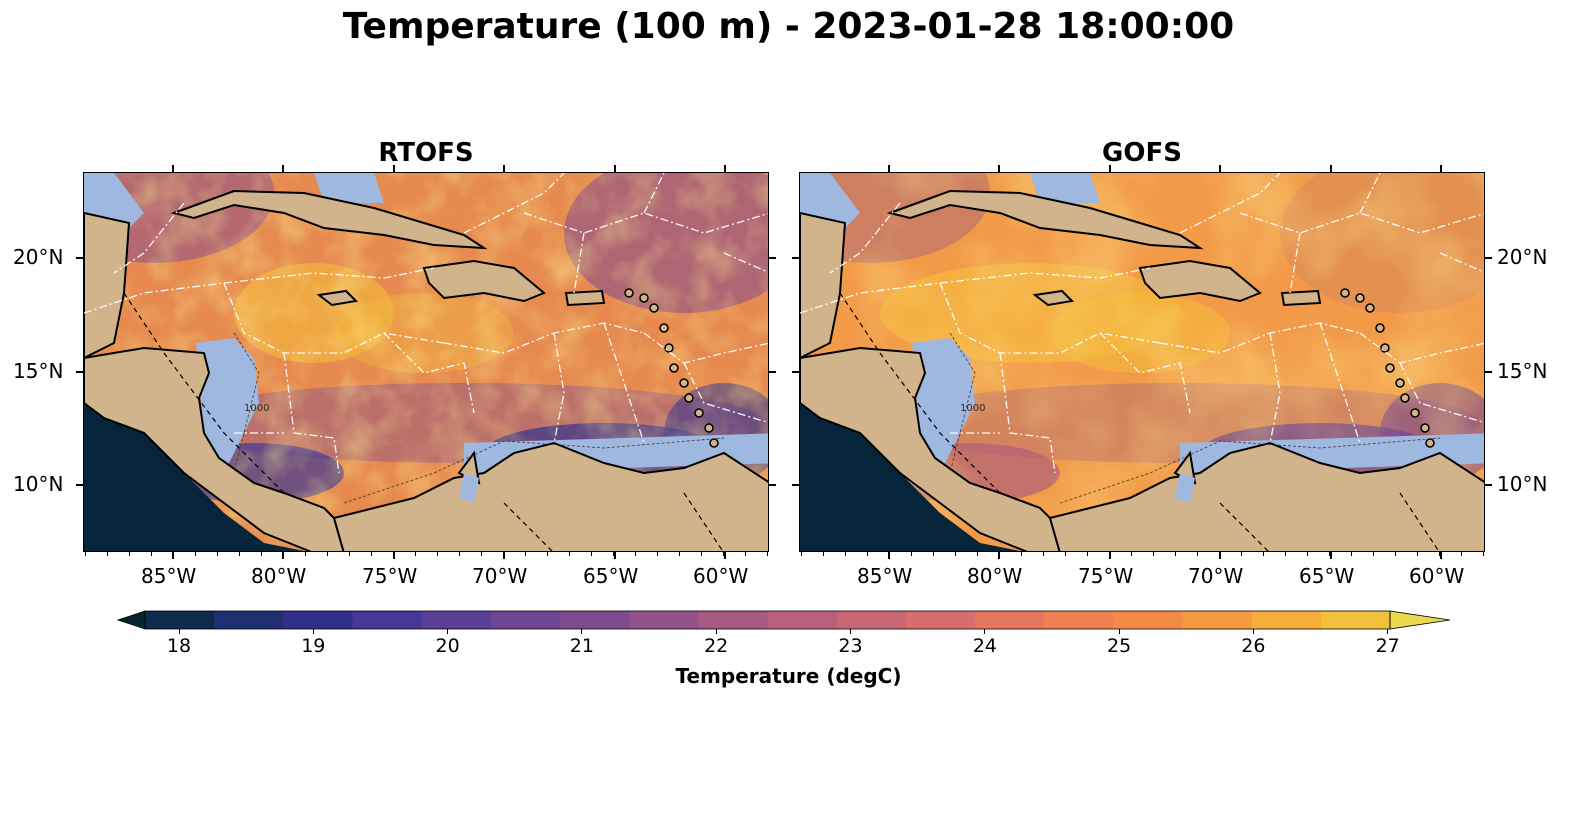  Describe the element at coordinates (716, 646) in the screenshot. I see `colorbar-tick-label: 22` at that location.